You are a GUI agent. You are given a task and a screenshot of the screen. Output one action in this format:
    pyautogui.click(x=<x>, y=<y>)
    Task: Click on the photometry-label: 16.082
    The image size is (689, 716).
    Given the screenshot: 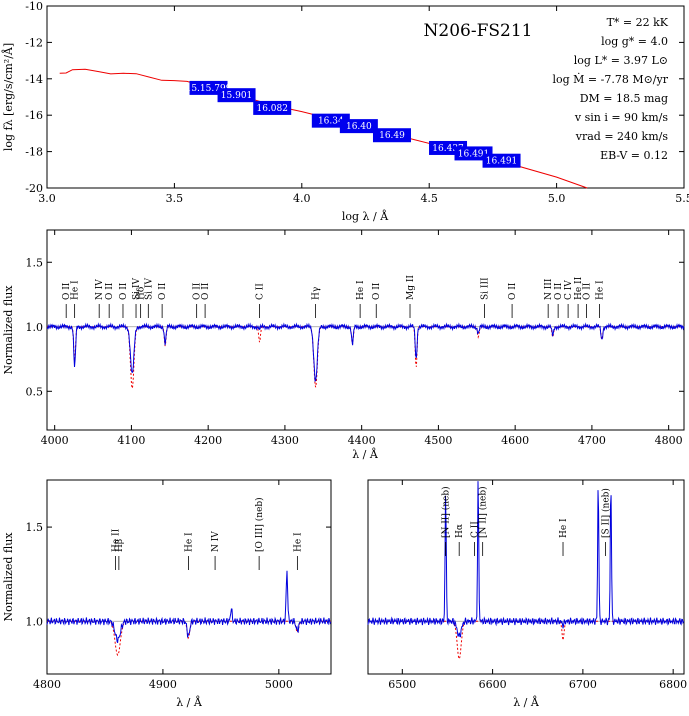 What is the action you would take?
    pyautogui.click(x=272, y=109)
    